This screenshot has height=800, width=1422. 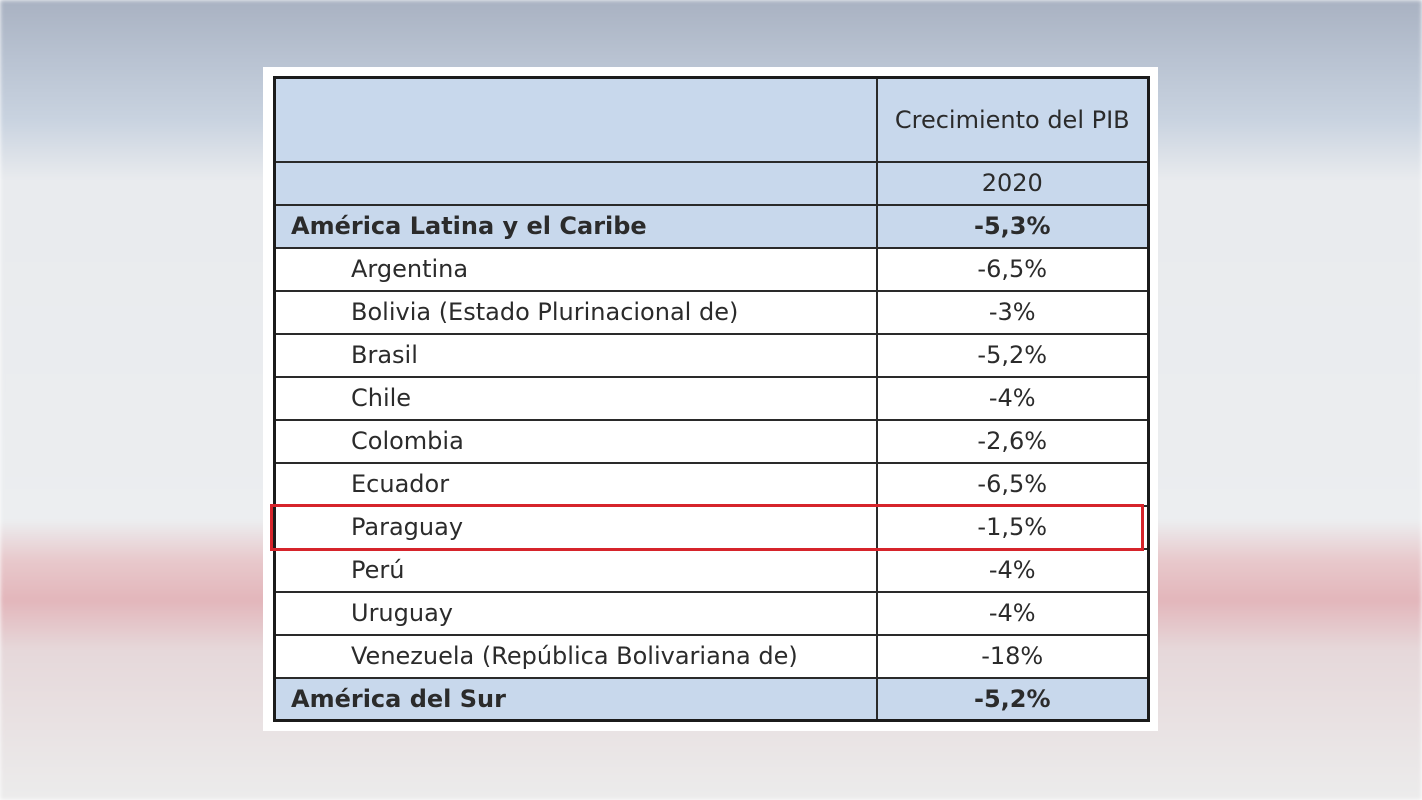 I want to click on table-row-highlighted: Paraguay -1,5%, so click(x=711, y=527).